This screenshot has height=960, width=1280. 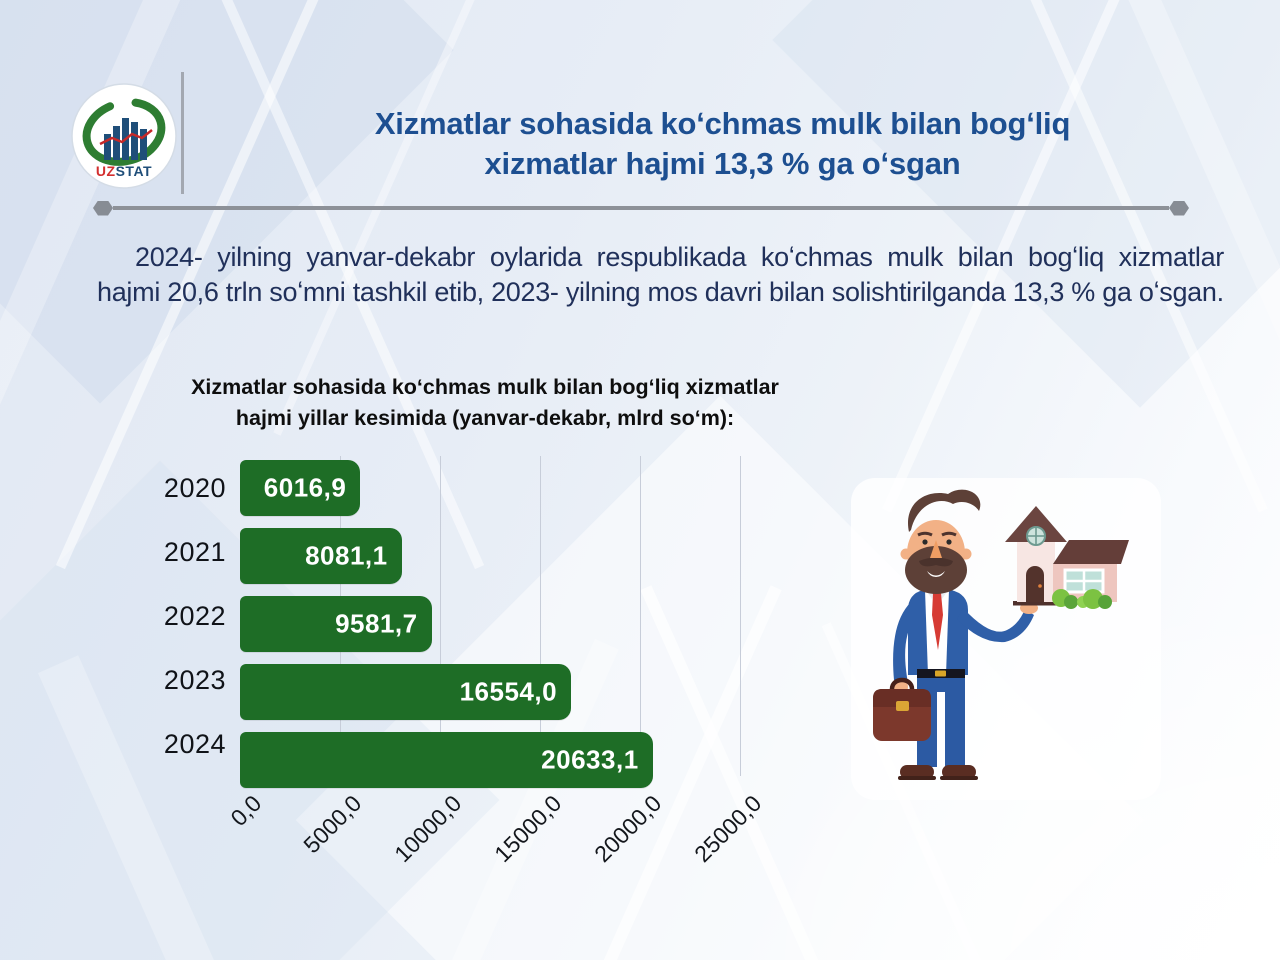 I want to click on bar-value-label: 6016,9, so click(x=305, y=487).